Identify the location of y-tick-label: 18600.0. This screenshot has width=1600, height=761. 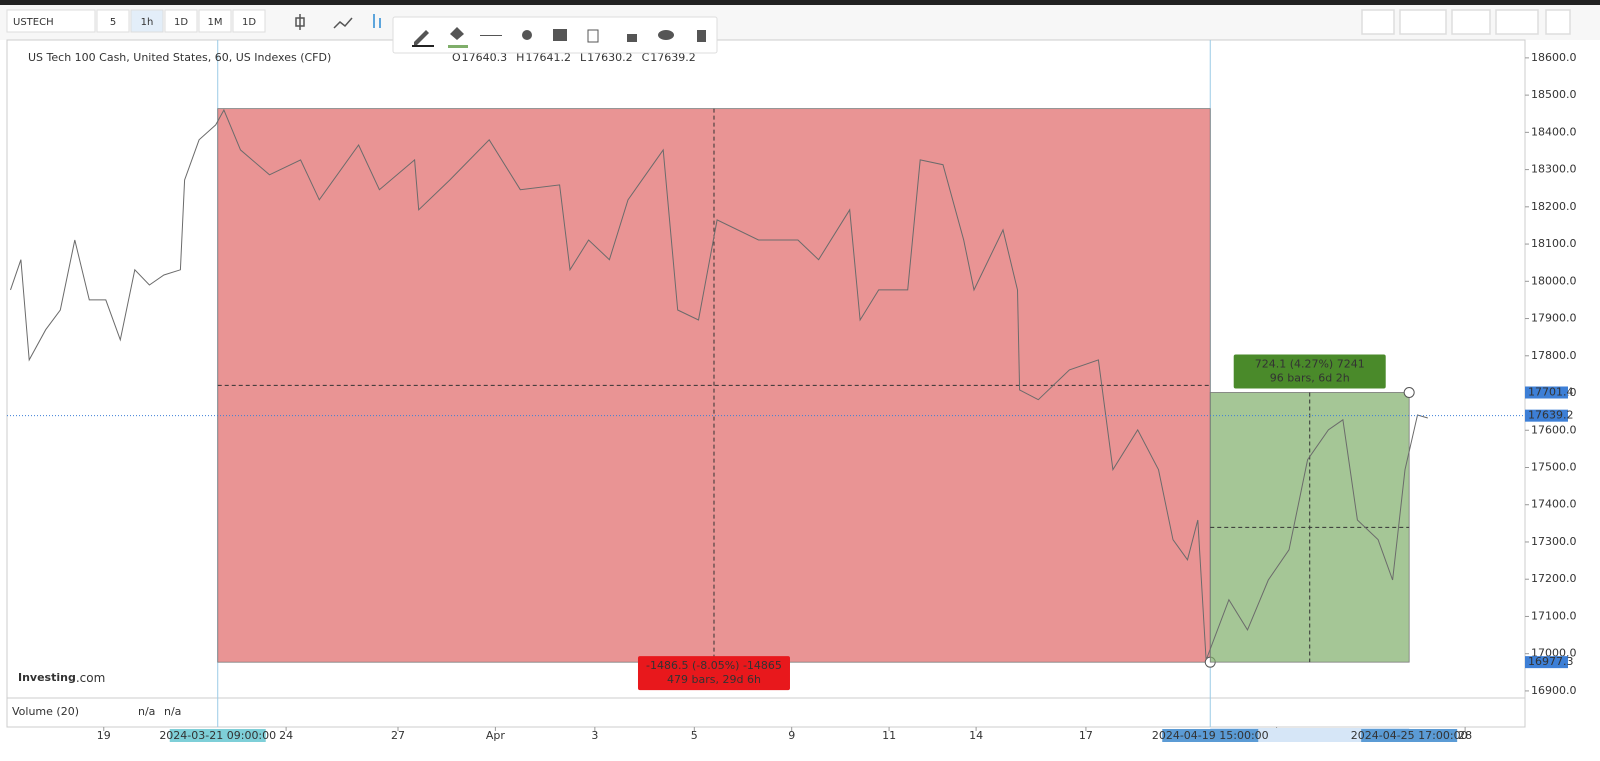
(1554, 57).